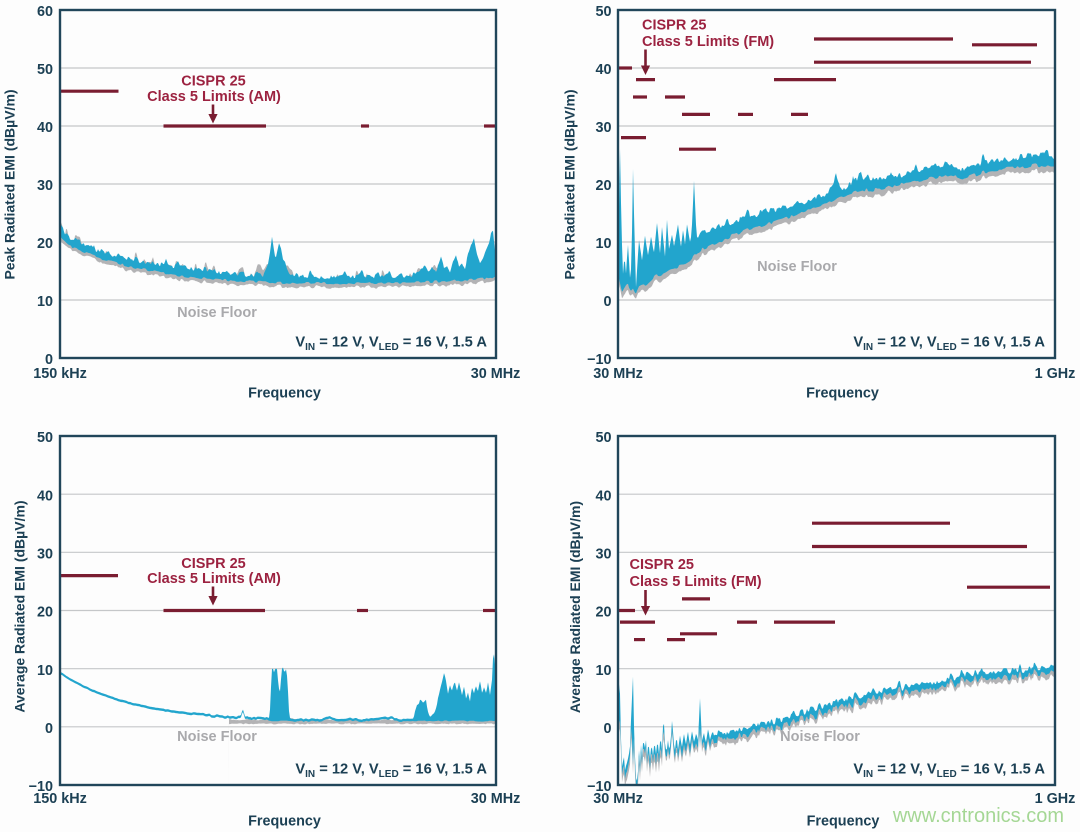 This screenshot has height=832, width=1080. I want to click on svg-text: www.cntronics.com, so click(978, 816).